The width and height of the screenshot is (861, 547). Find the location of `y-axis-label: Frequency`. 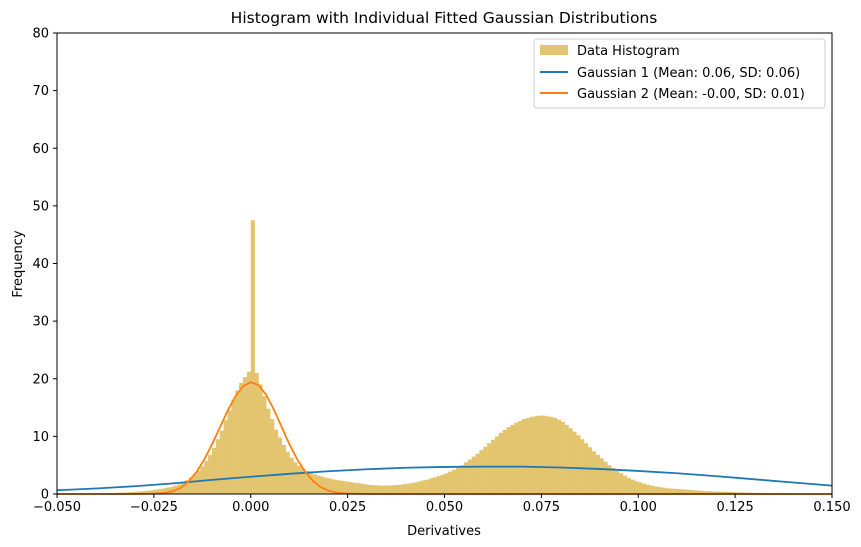

y-axis-label: Frequency is located at coordinates (18, 263).